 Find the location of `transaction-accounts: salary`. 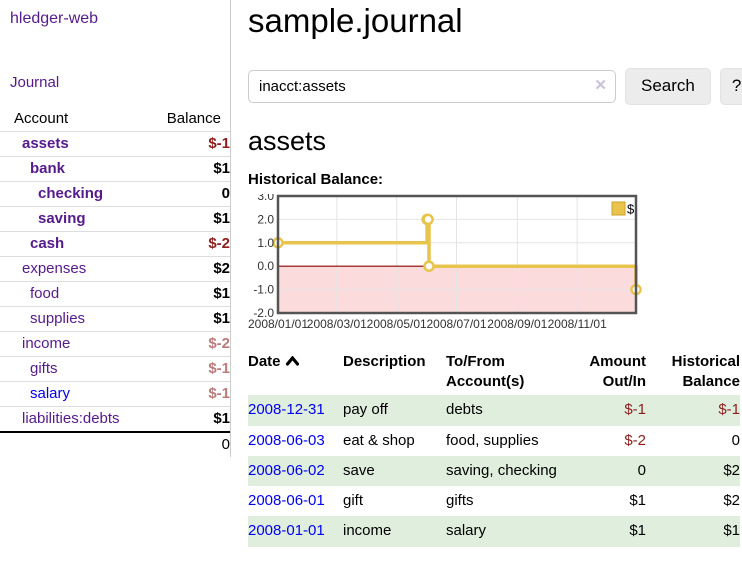

transaction-accounts: salary is located at coordinates (466, 531).